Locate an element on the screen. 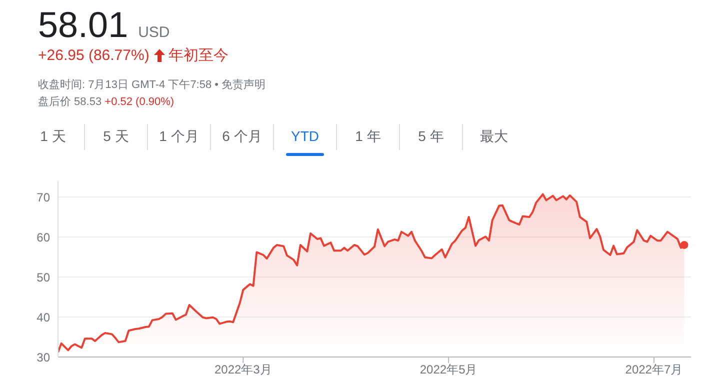 The image size is (725, 388). x-tick-label: 2022年5月 is located at coordinates (449, 369).